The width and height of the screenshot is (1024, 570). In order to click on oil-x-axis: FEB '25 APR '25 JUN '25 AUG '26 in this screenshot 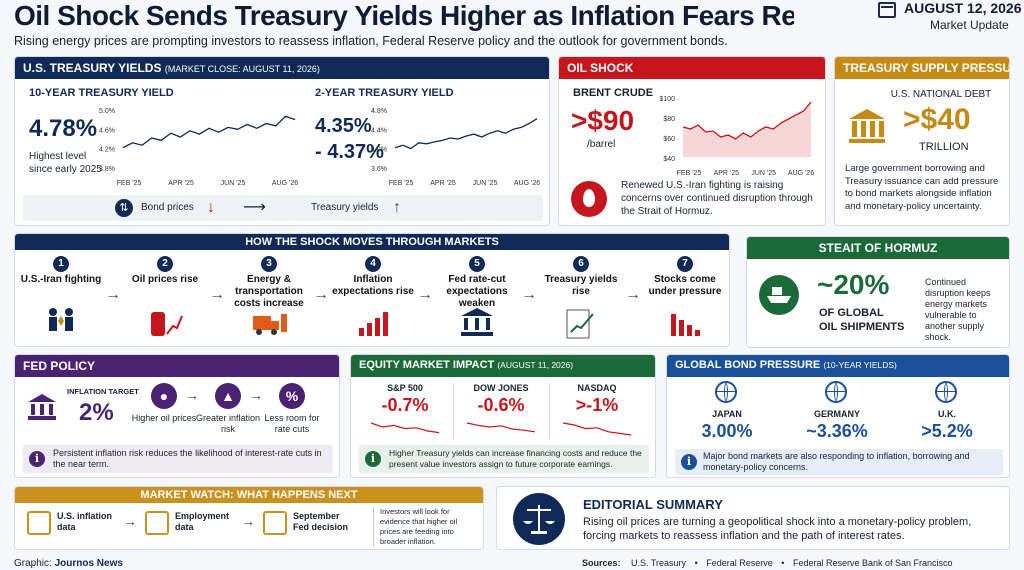, I will do `click(746, 173)`.